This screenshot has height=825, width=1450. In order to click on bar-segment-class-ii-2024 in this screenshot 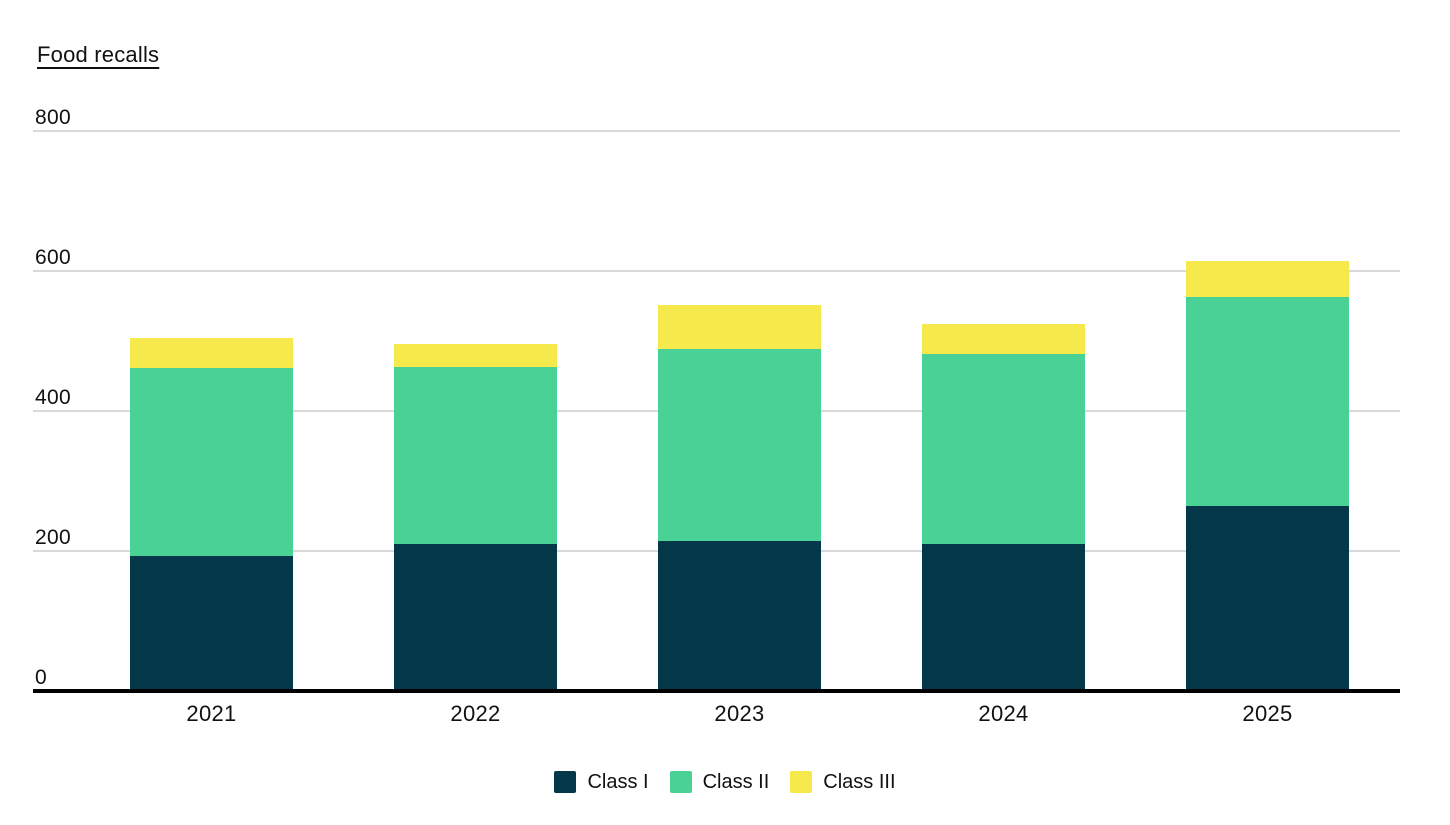, I will do `click(1003, 449)`.